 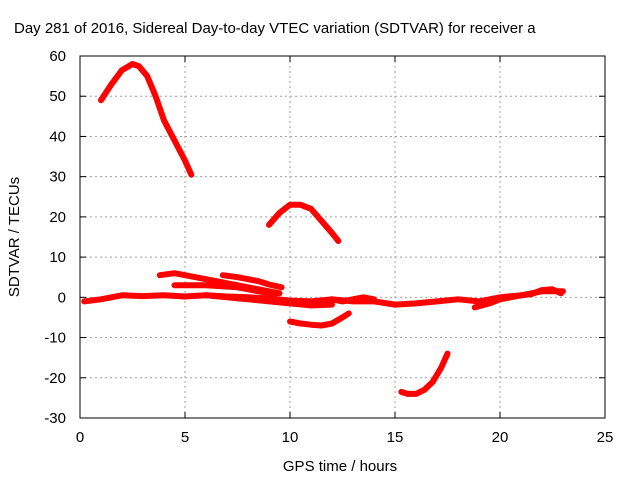 I want to click on y-tick-label: -10, so click(x=55, y=338).